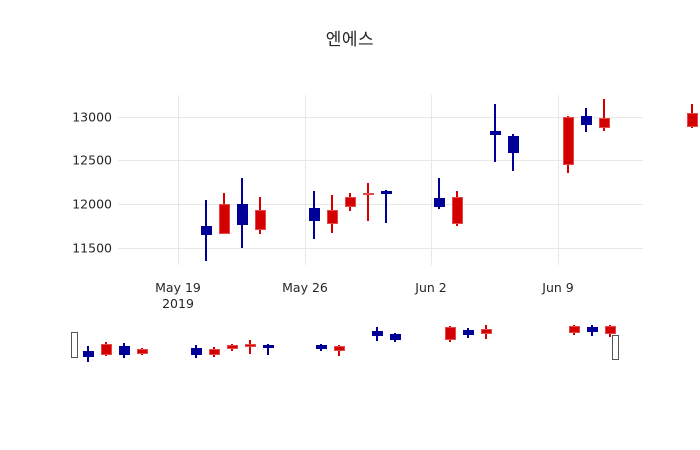 Image resolution: width=700 pixels, height=450 pixels. Describe the element at coordinates (350, 298) in the screenshot. I see `x-axis-tick-labels: May 19 2019 May 26 Jun 2 Jun 9` at that location.